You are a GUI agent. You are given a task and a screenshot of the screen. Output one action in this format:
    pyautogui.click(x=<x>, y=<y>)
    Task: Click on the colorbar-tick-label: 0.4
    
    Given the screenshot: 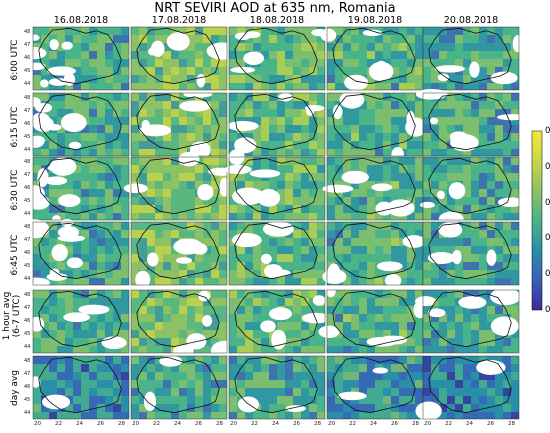 What is the action you would take?
    pyautogui.click(x=547, y=166)
    